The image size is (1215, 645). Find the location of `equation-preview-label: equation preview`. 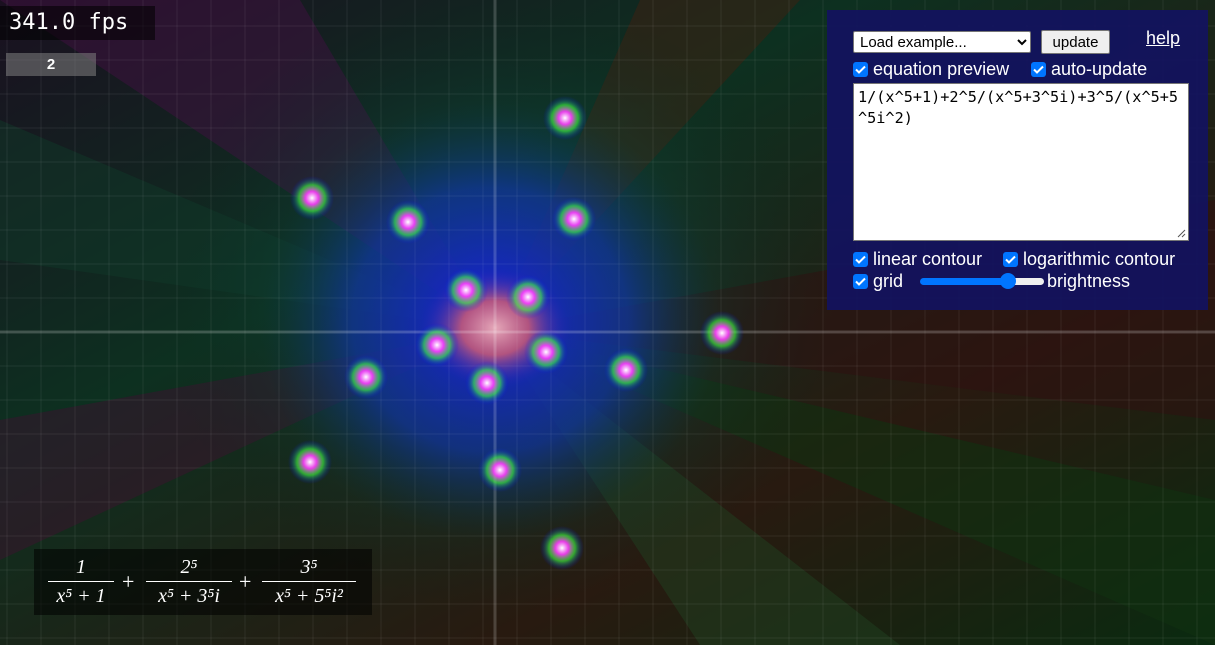

equation-preview-label: equation preview is located at coordinates (941, 69).